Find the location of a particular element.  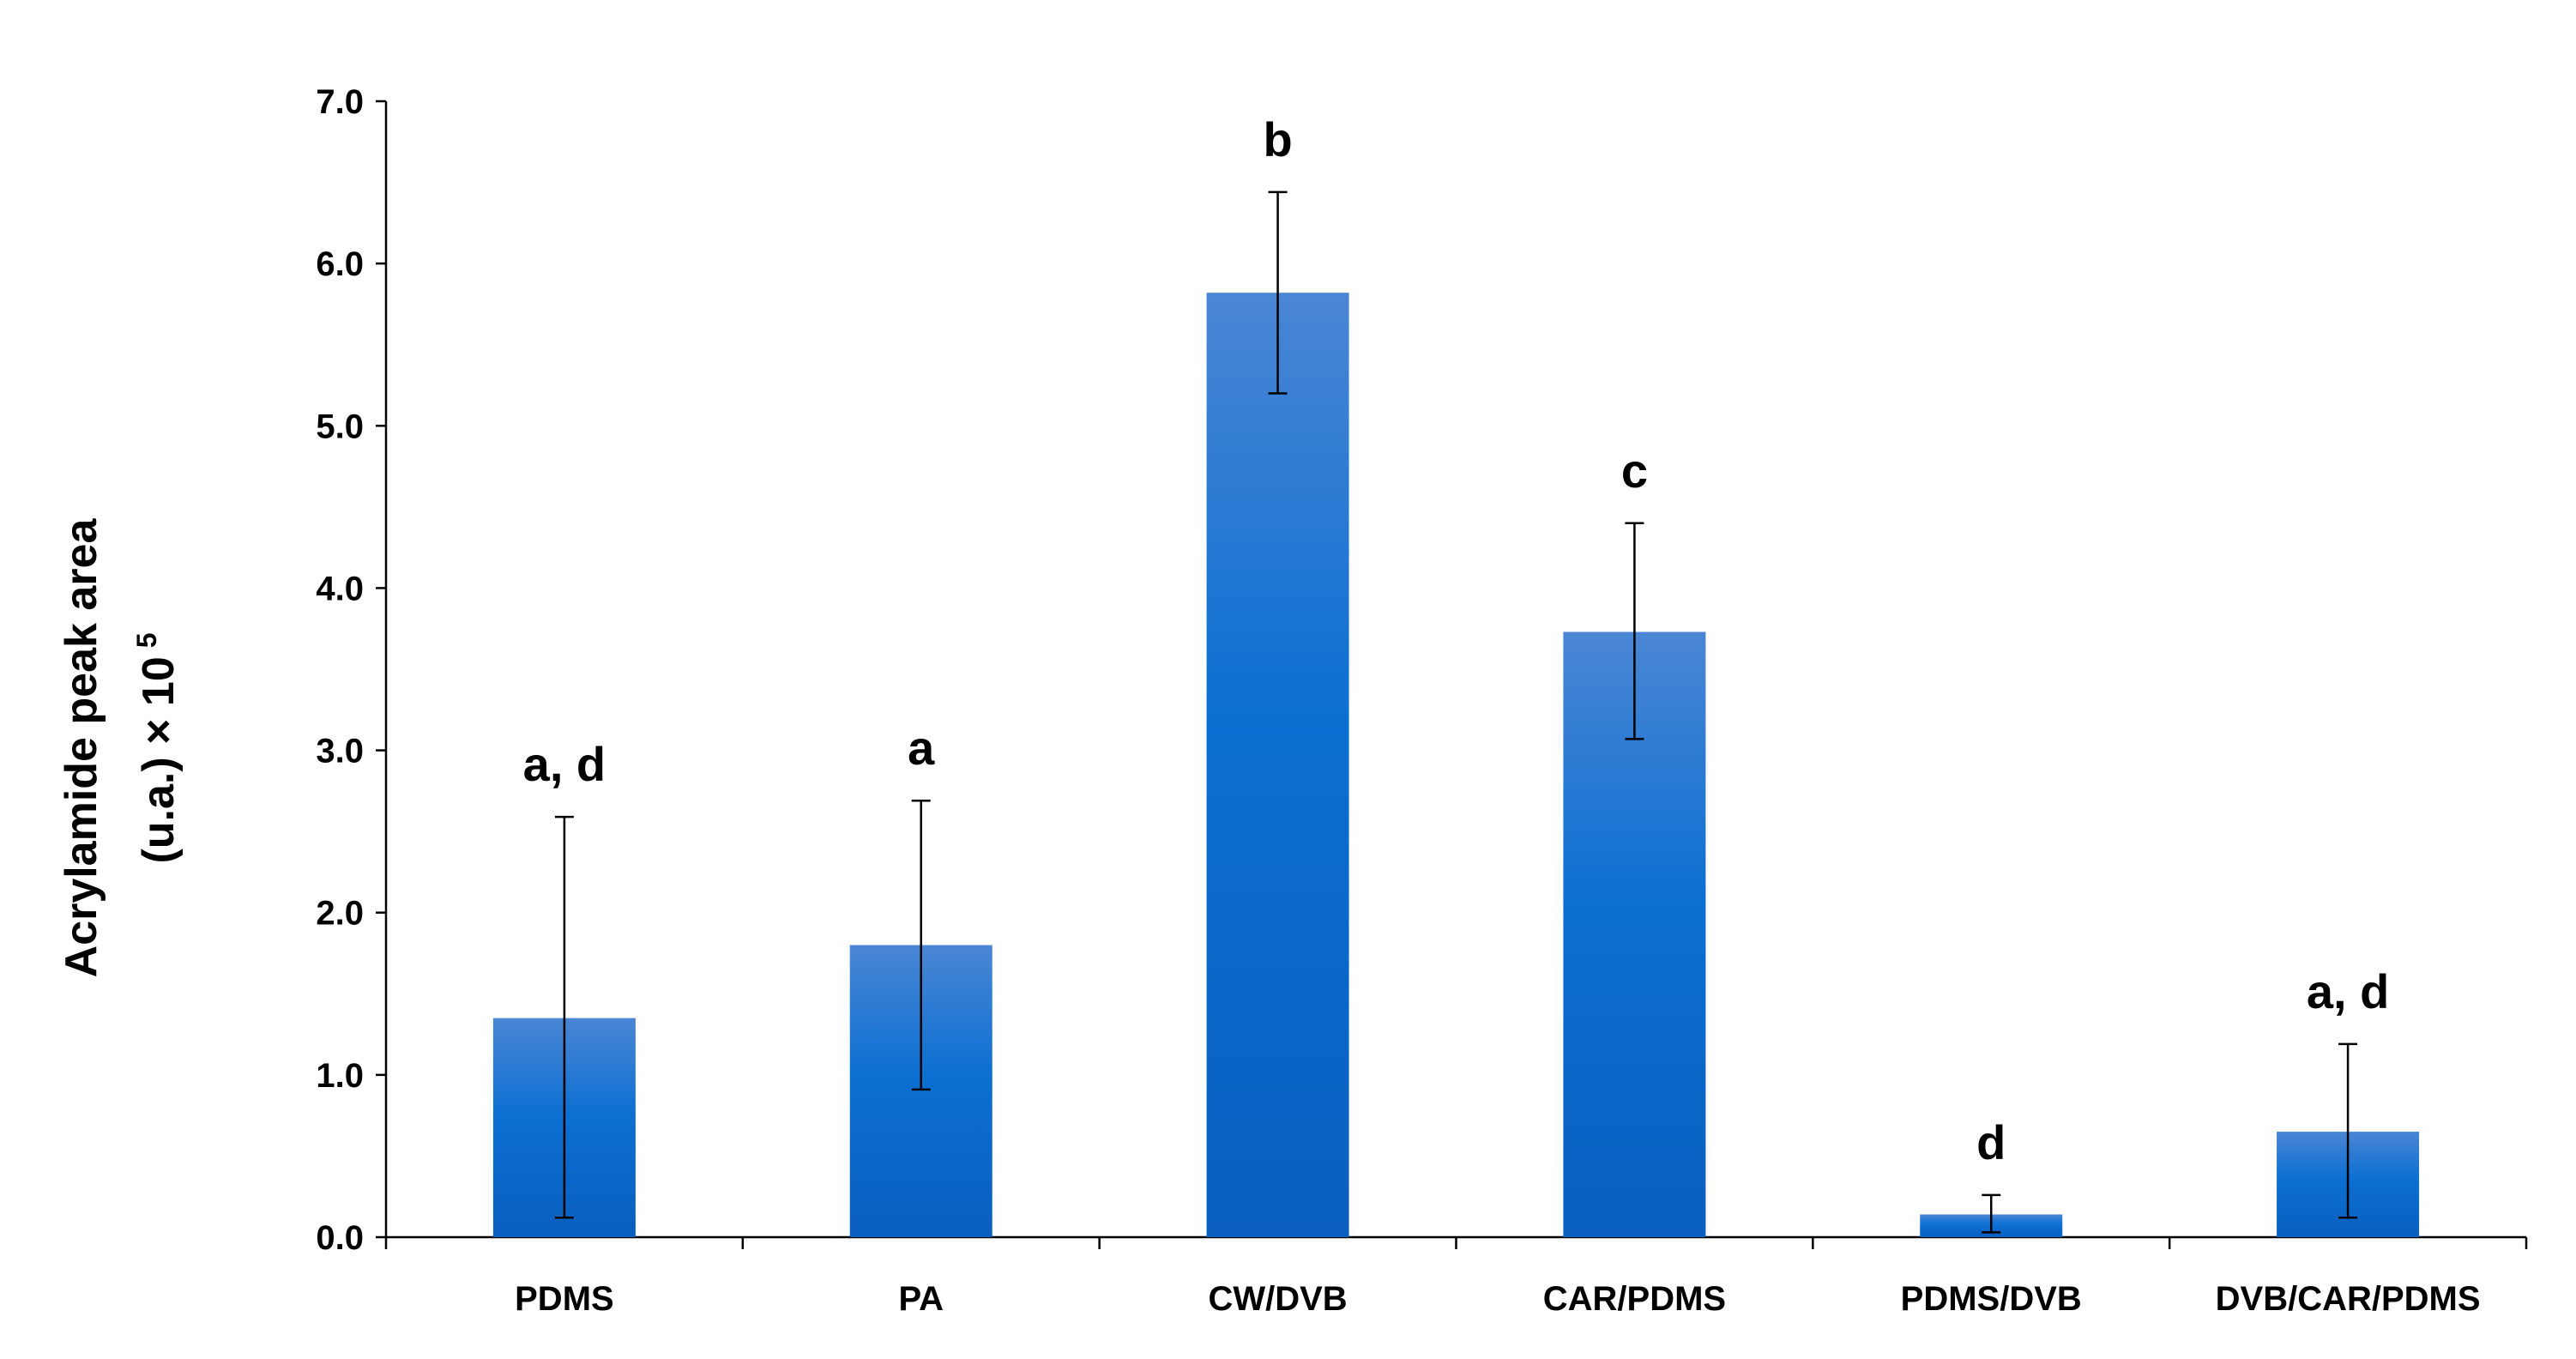

significance-label: d is located at coordinates (1991, 1142).